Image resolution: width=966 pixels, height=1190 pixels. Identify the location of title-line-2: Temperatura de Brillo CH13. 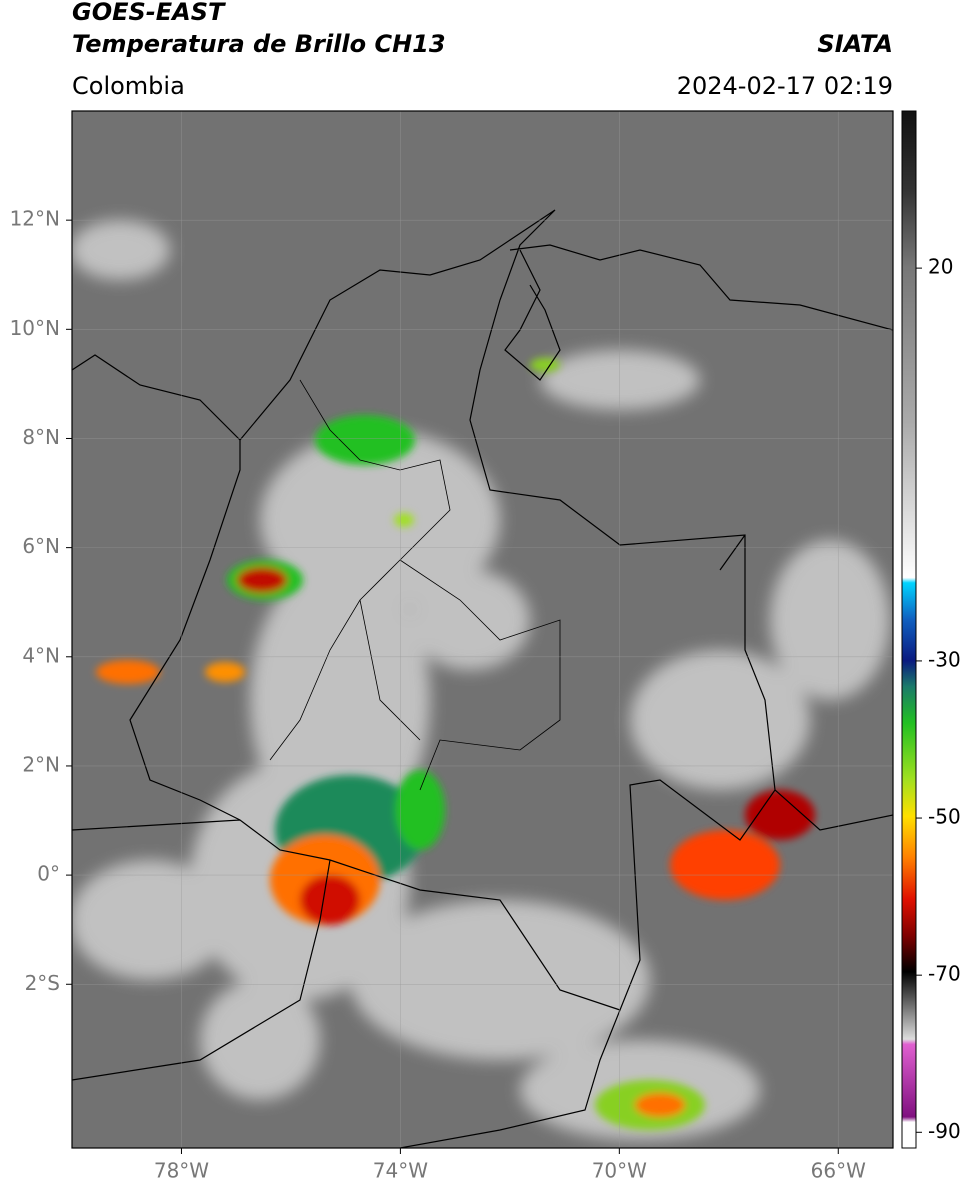
(259, 44).